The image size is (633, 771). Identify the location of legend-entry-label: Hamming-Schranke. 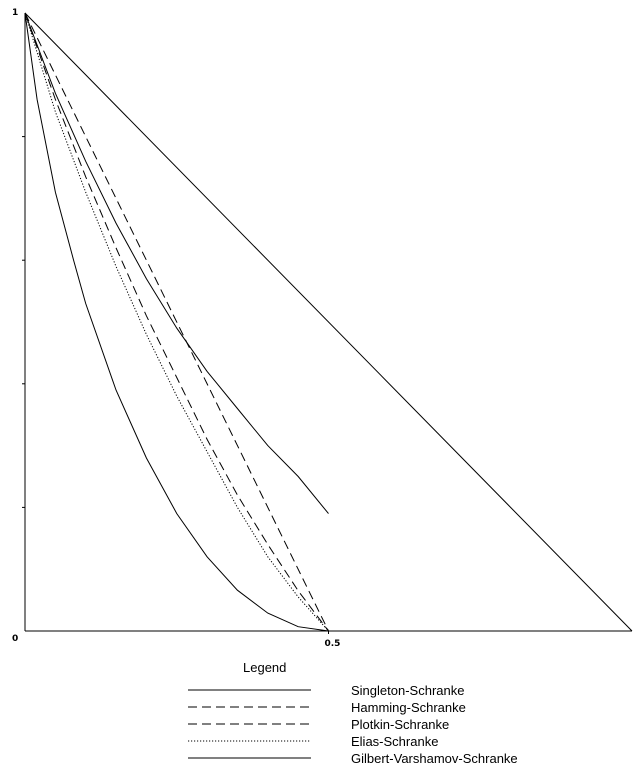
(408, 707).